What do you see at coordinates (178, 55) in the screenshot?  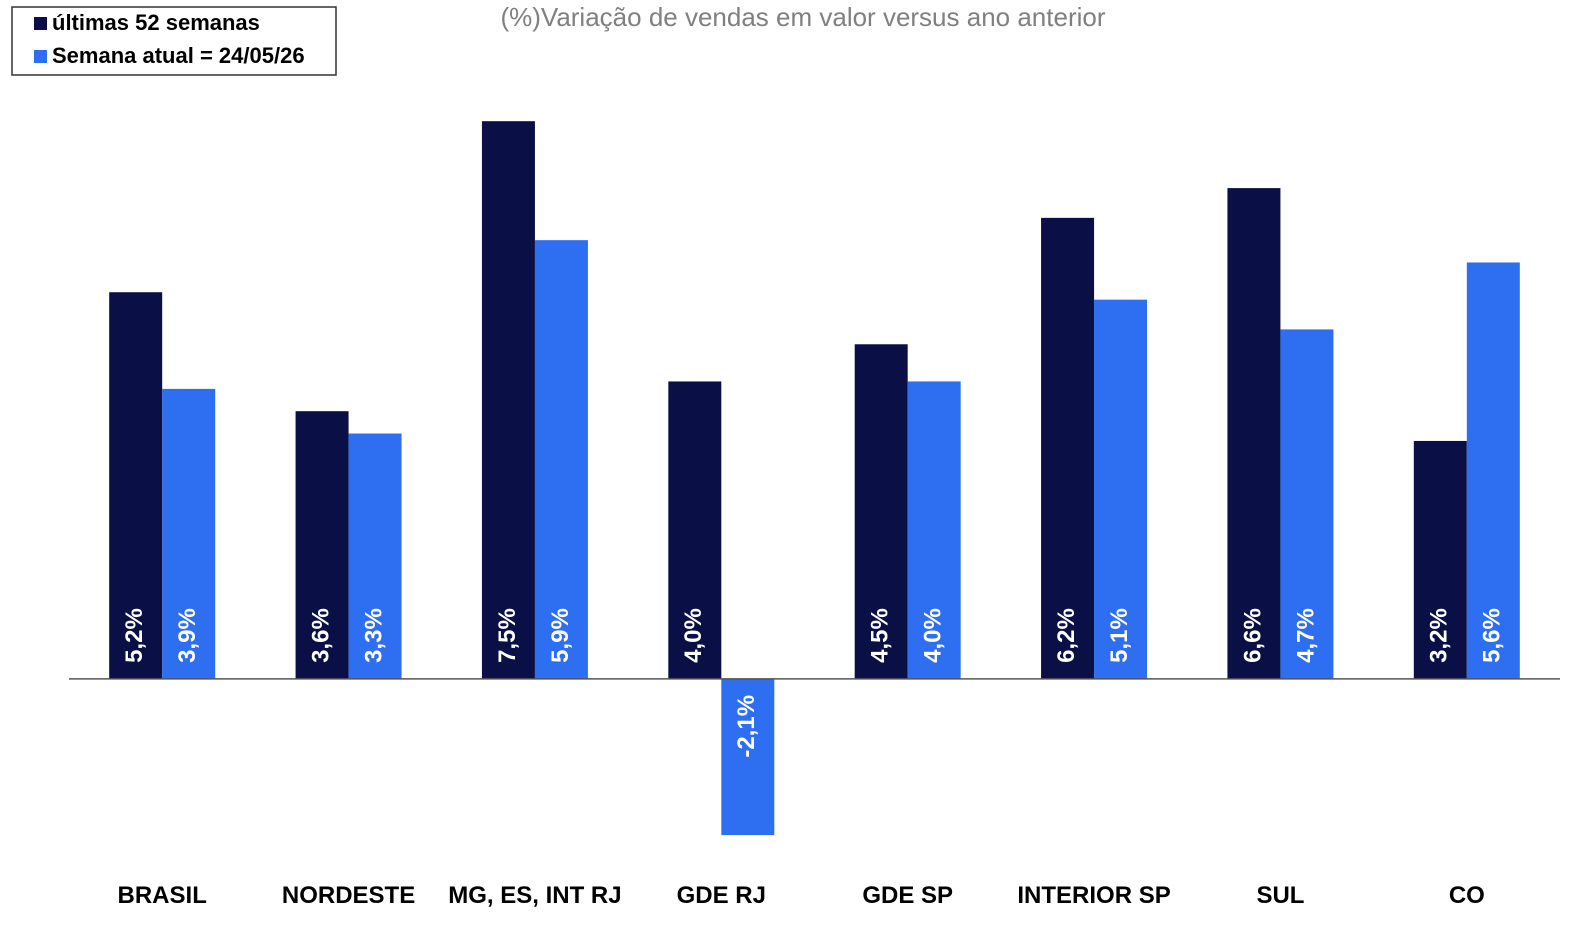 I see `legend-label: Semana atual = 24/05/26` at bounding box center [178, 55].